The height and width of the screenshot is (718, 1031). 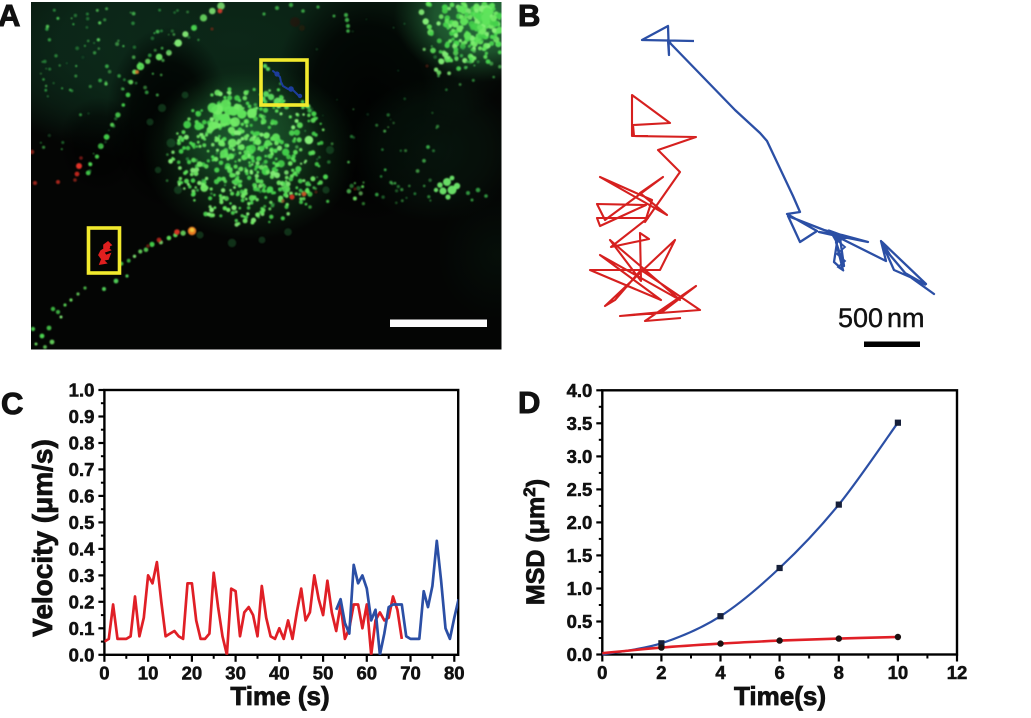 What do you see at coordinates (580, 456) in the screenshot?
I see `svg-text: 3.0` at bounding box center [580, 456].